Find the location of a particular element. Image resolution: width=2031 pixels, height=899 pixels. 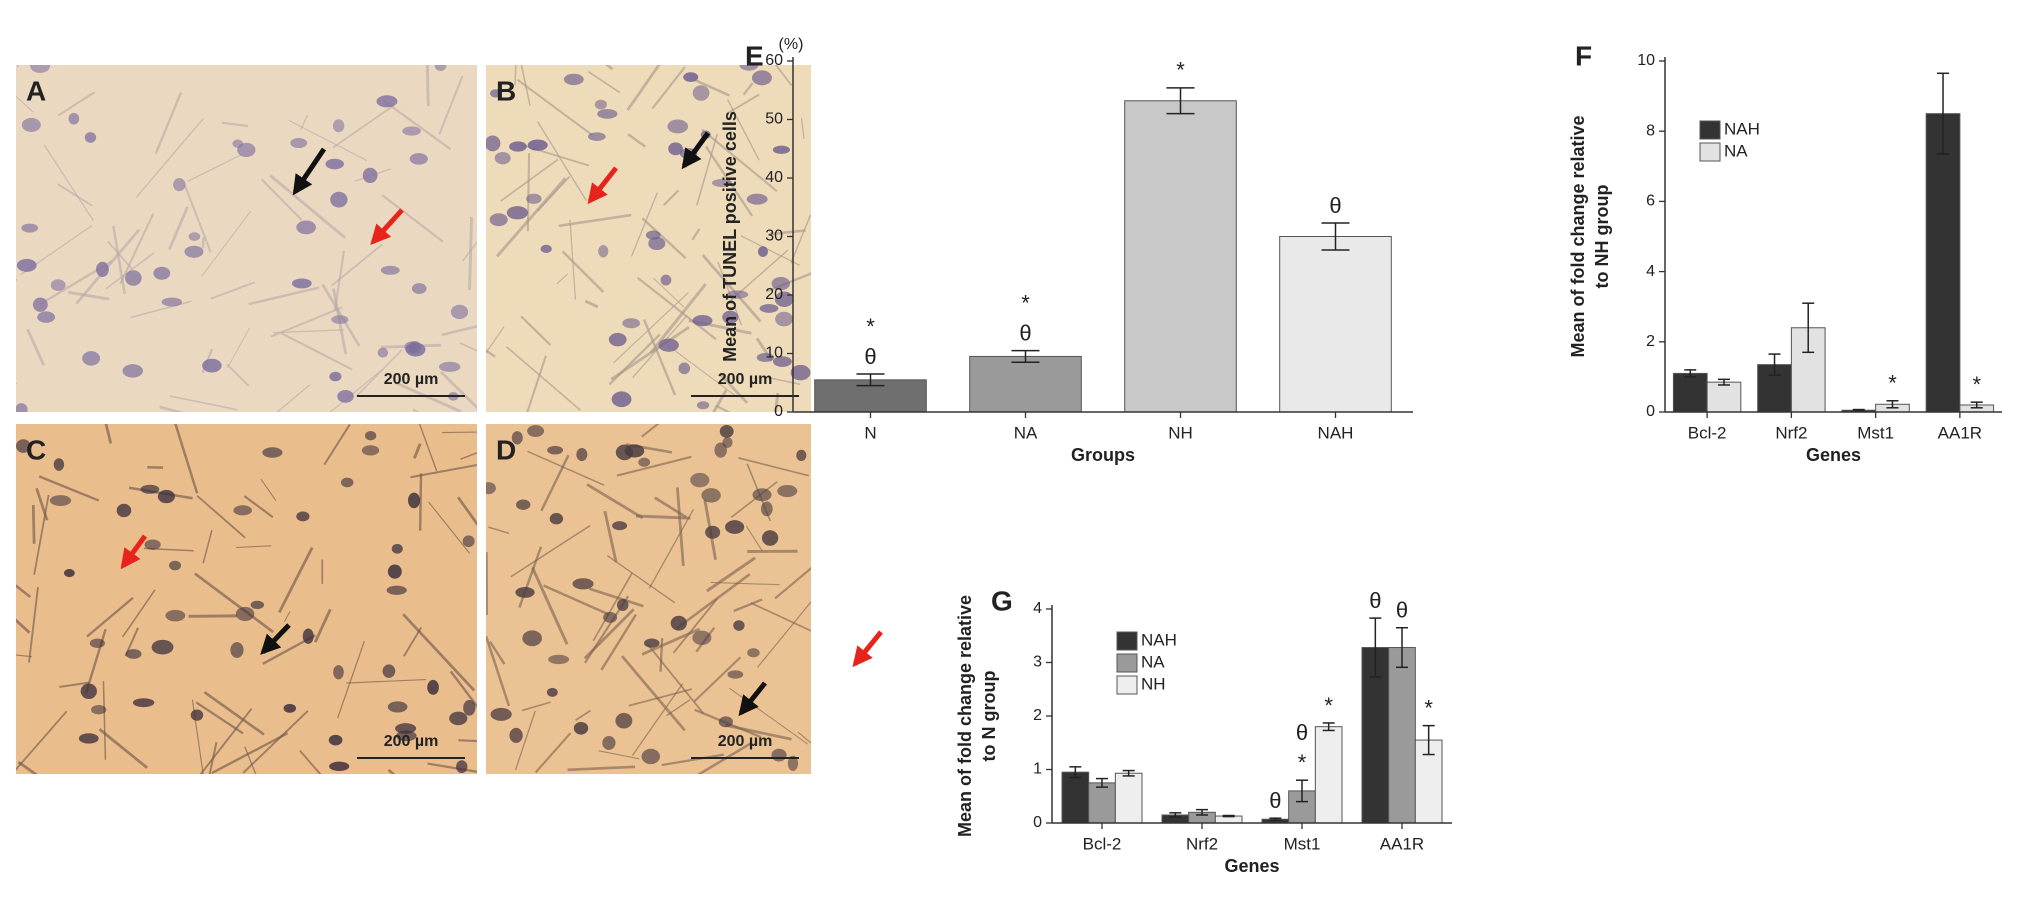

x-tick-label: Bcl-2 is located at coordinates (1707, 432).